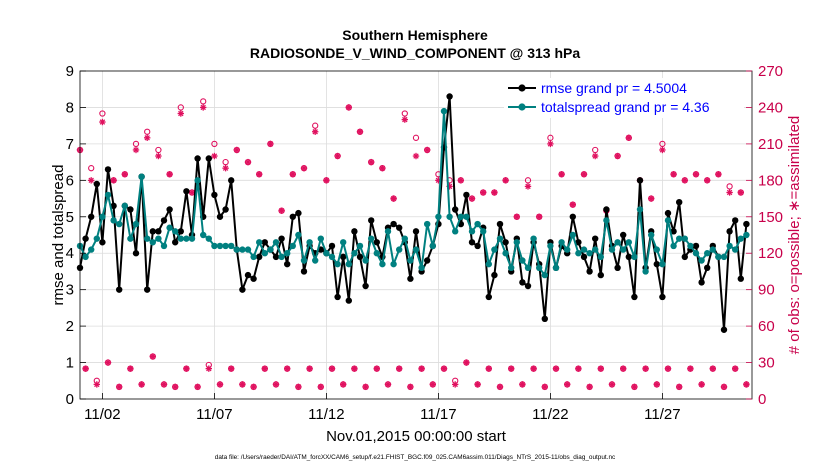  What do you see at coordinates (70, 217) in the screenshot?
I see `left-tick-label: 5` at bounding box center [70, 217].